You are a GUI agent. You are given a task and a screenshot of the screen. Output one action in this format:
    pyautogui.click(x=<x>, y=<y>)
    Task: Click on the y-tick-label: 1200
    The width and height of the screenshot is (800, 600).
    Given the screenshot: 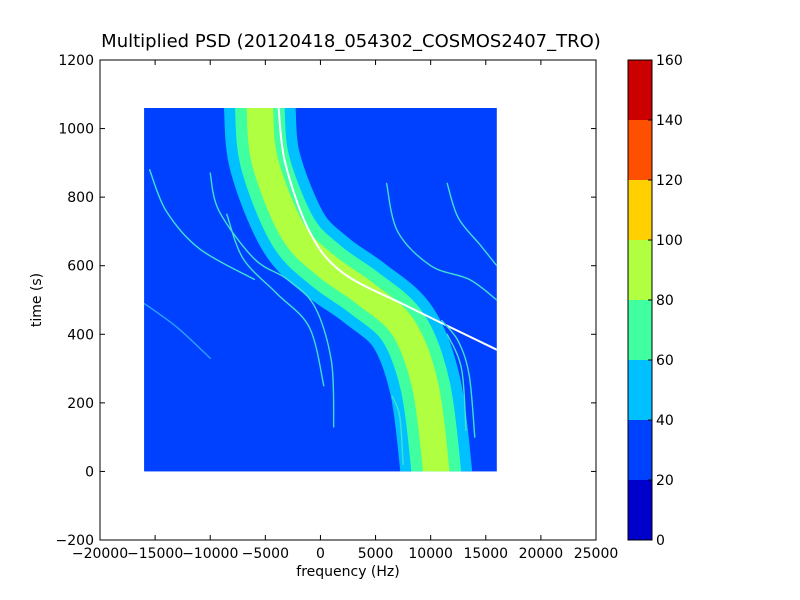 What is the action you would take?
    pyautogui.click(x=76, y=61)
    